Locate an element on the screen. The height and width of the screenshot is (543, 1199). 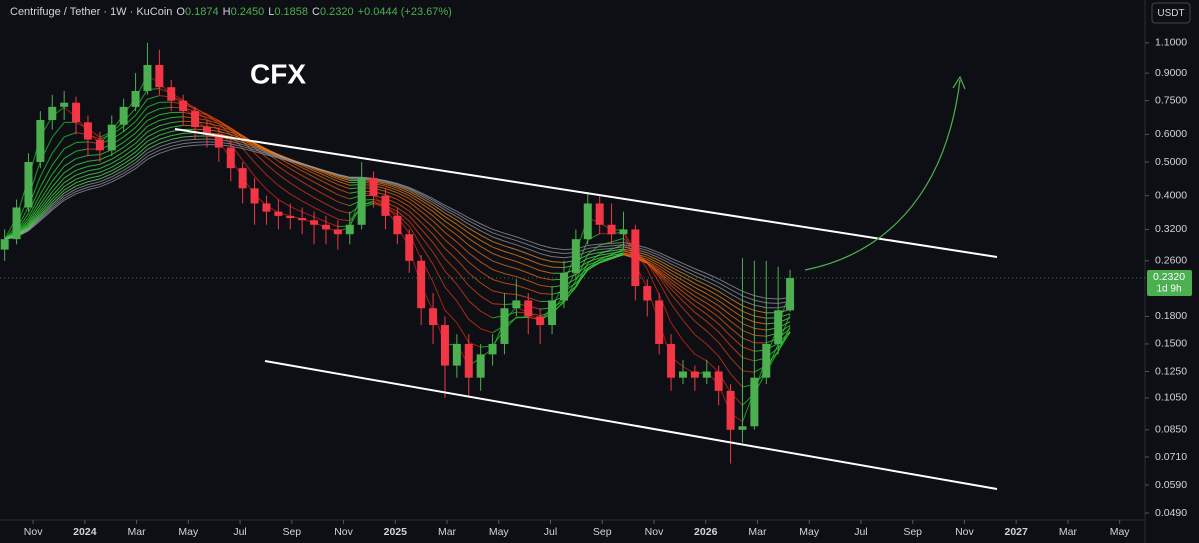
arrow-head is located at coordinates (959, 82).